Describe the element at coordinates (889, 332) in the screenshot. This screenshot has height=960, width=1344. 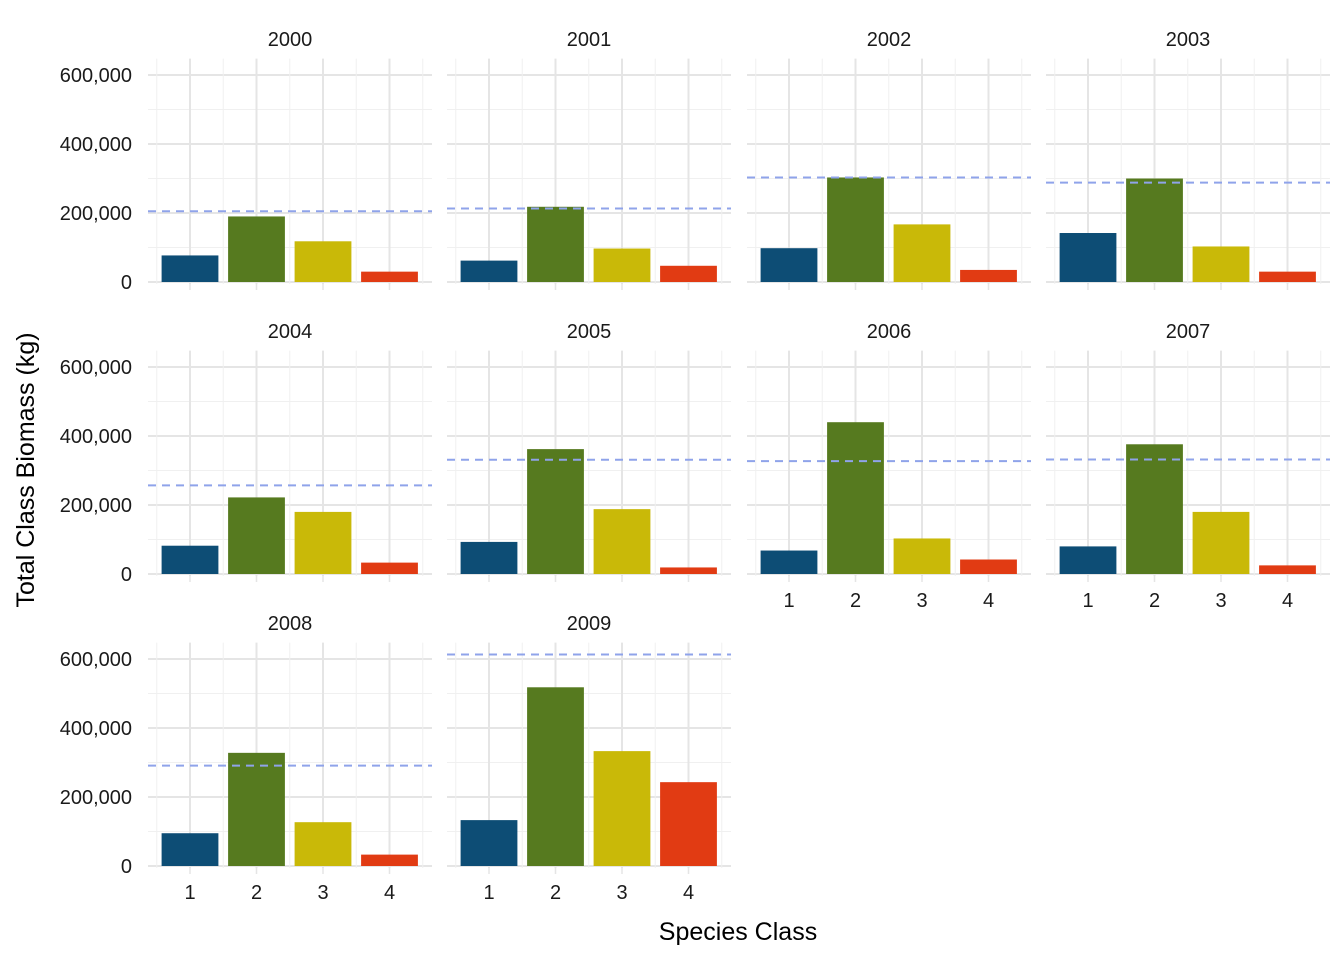
I see `panel-title: 2006` at that location.